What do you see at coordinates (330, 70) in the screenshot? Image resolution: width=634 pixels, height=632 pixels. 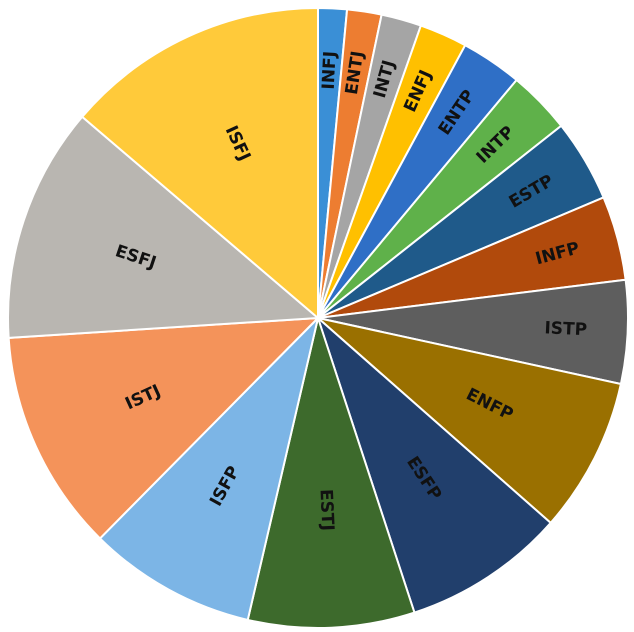 I see `slice-label: INFJ` at bounding box center [330, 70].